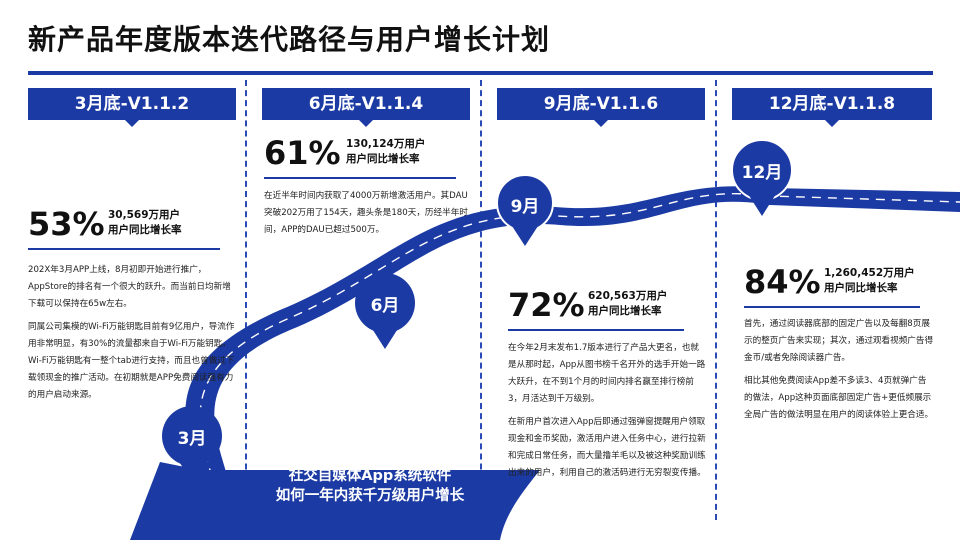 Image resolution: width=960 pixels, height=540 pixels. What do you see at coordinates (525, 207) in the screenshot?
I see `pin-label-september: 9月` at bounding box center [525, 207].